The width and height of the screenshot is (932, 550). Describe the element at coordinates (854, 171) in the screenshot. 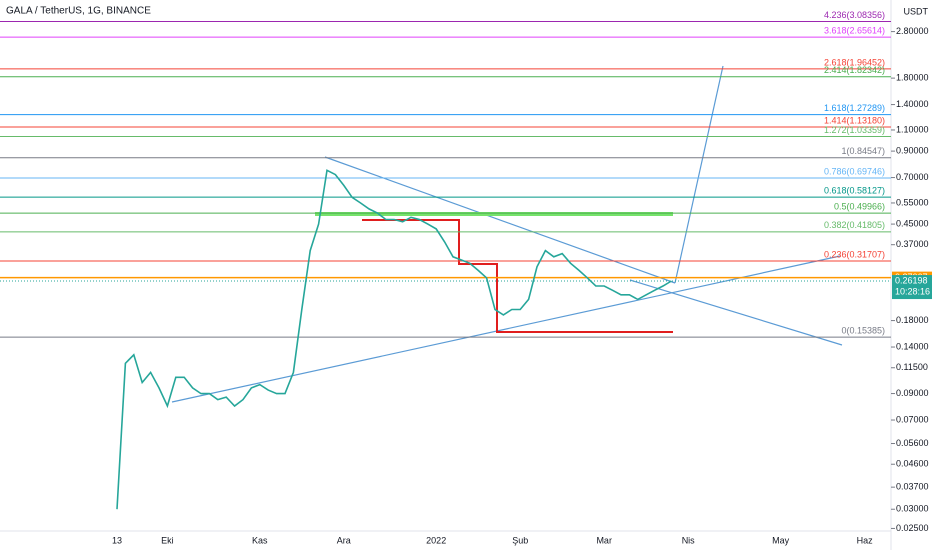

I see `fib-label: 0.786(0.69746)` at that location.